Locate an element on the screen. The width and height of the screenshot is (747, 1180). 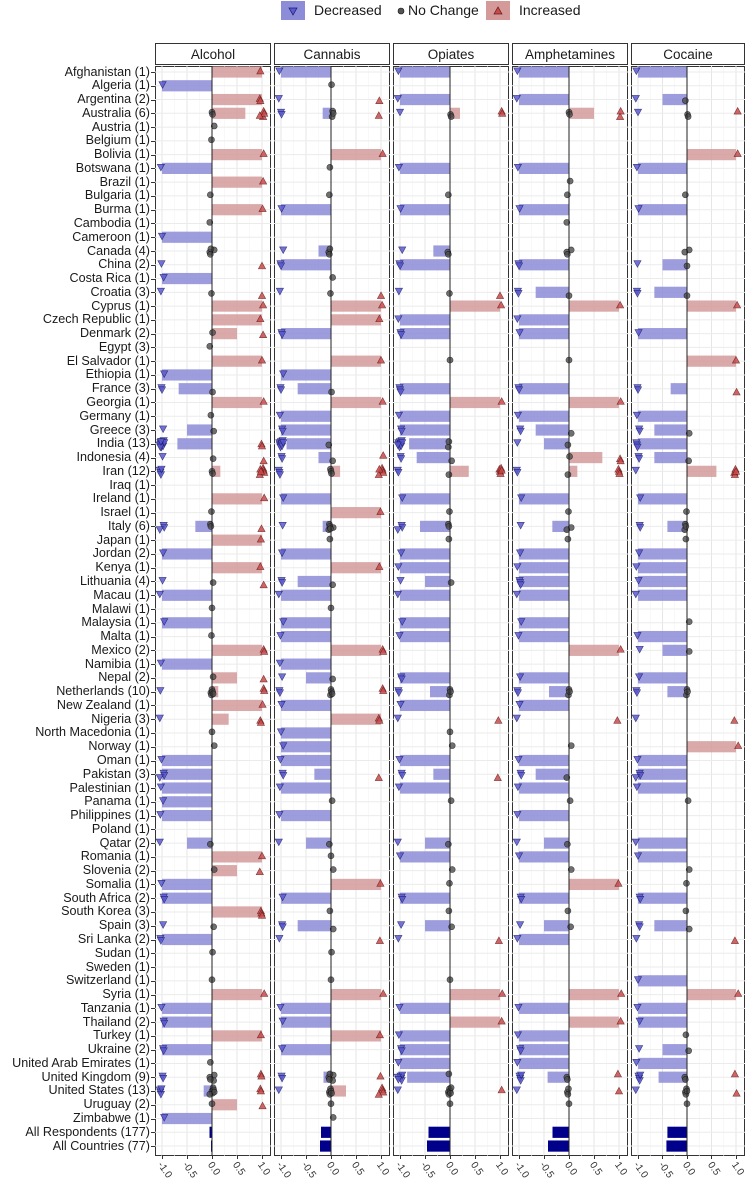
x-tick-label: -0.5 is located at coordinates (427, 1170).